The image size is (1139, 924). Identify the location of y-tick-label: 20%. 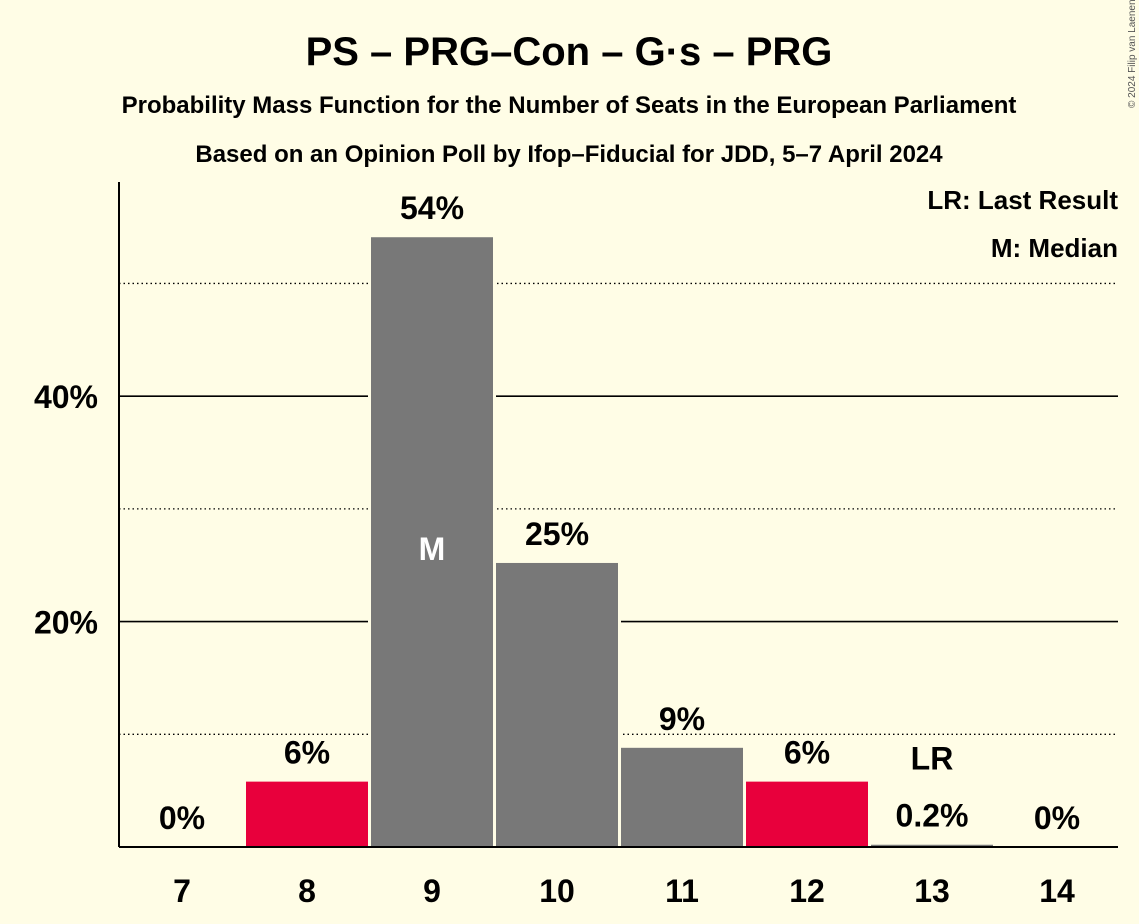
(66, 623).